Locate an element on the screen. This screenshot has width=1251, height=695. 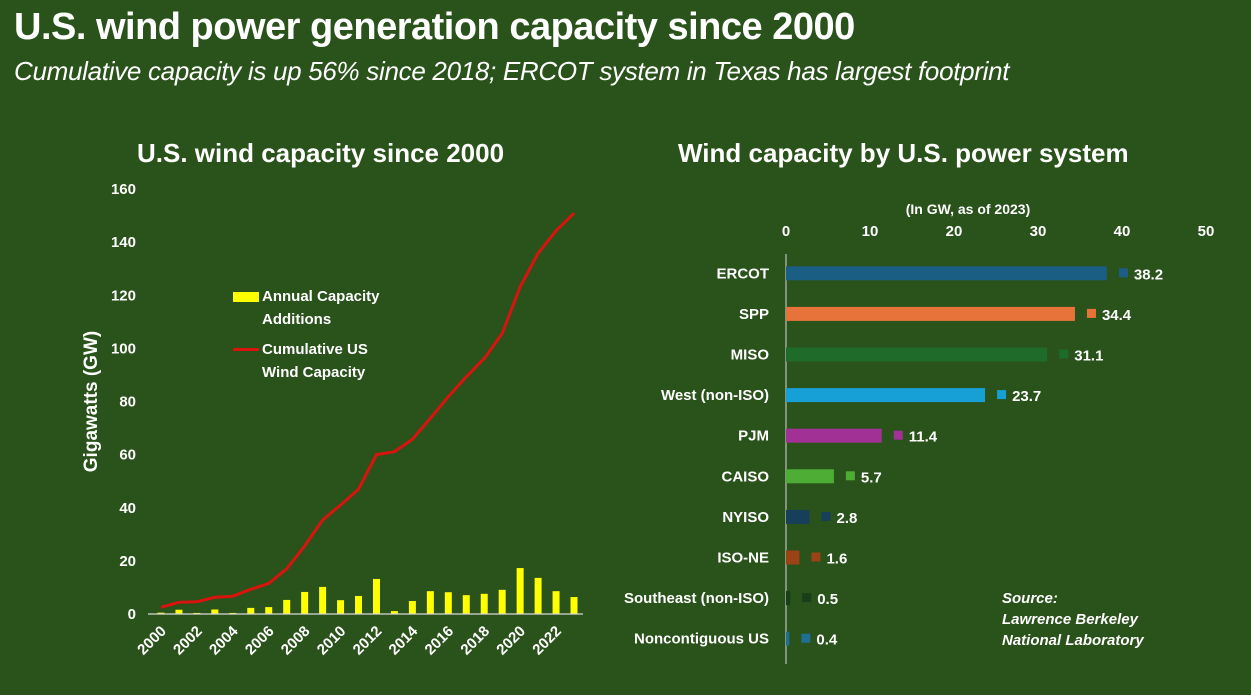
data-label: 23.7 is located at coordinates (1026, 396).